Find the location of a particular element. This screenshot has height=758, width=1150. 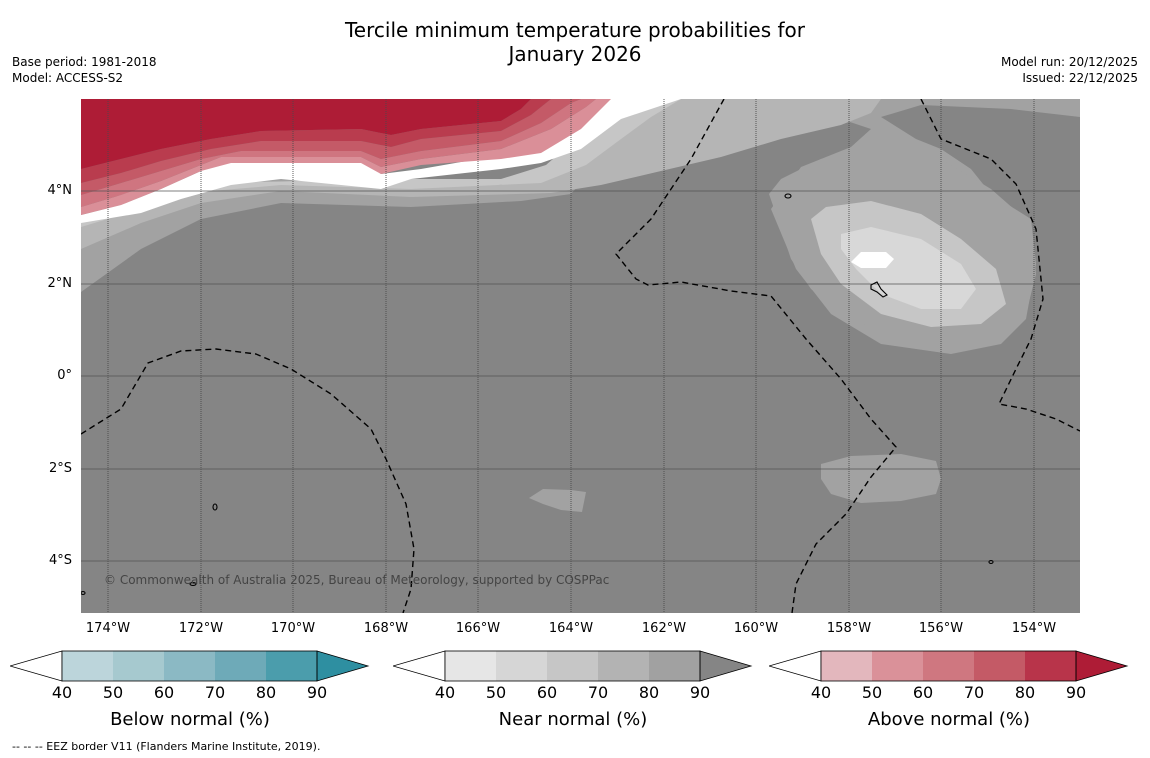

above-arrow-right is located at coordinates (1102, 666).